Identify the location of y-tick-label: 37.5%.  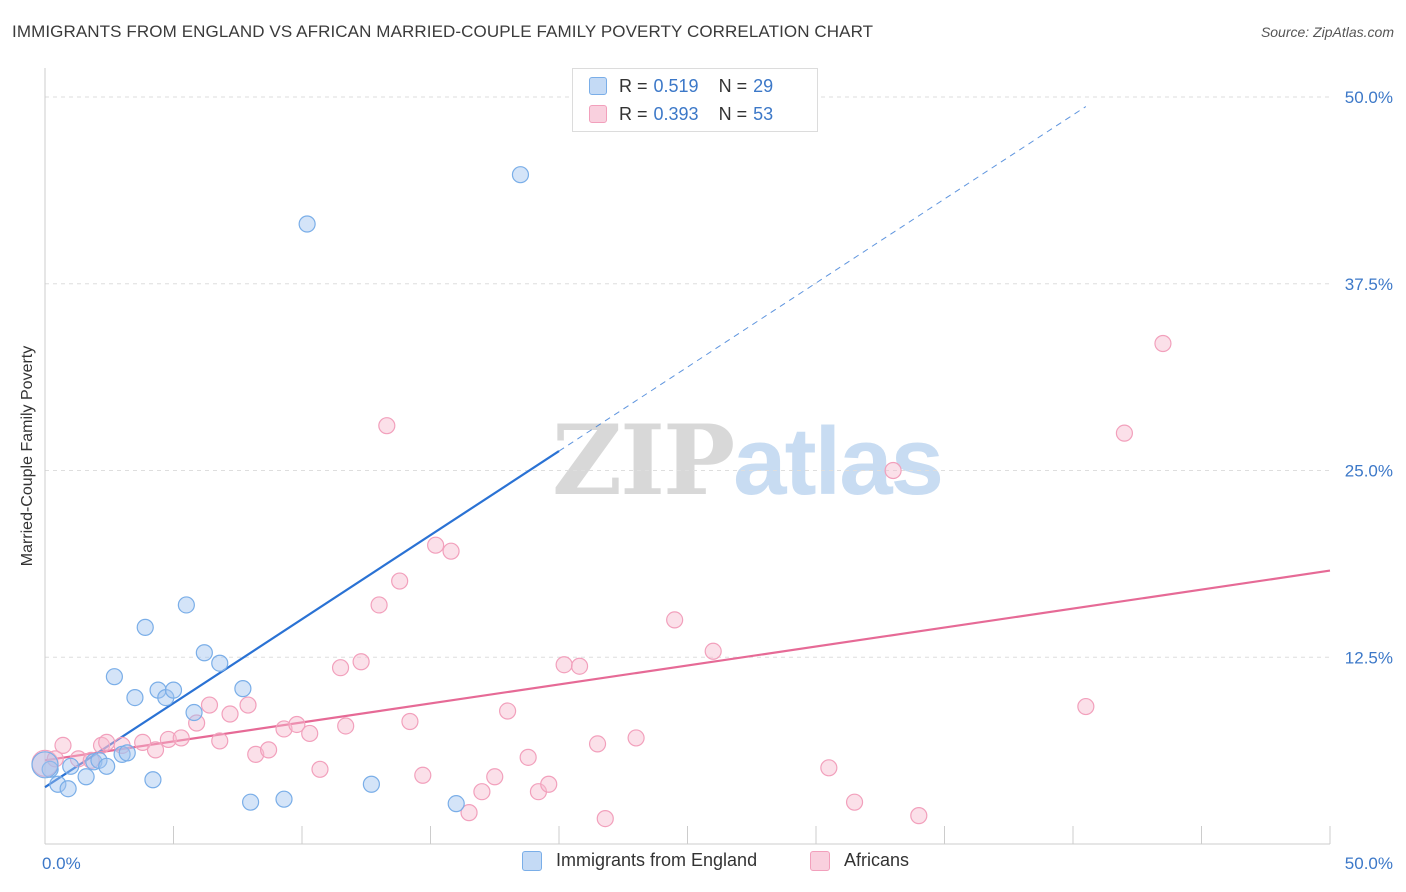
(1369, 284).